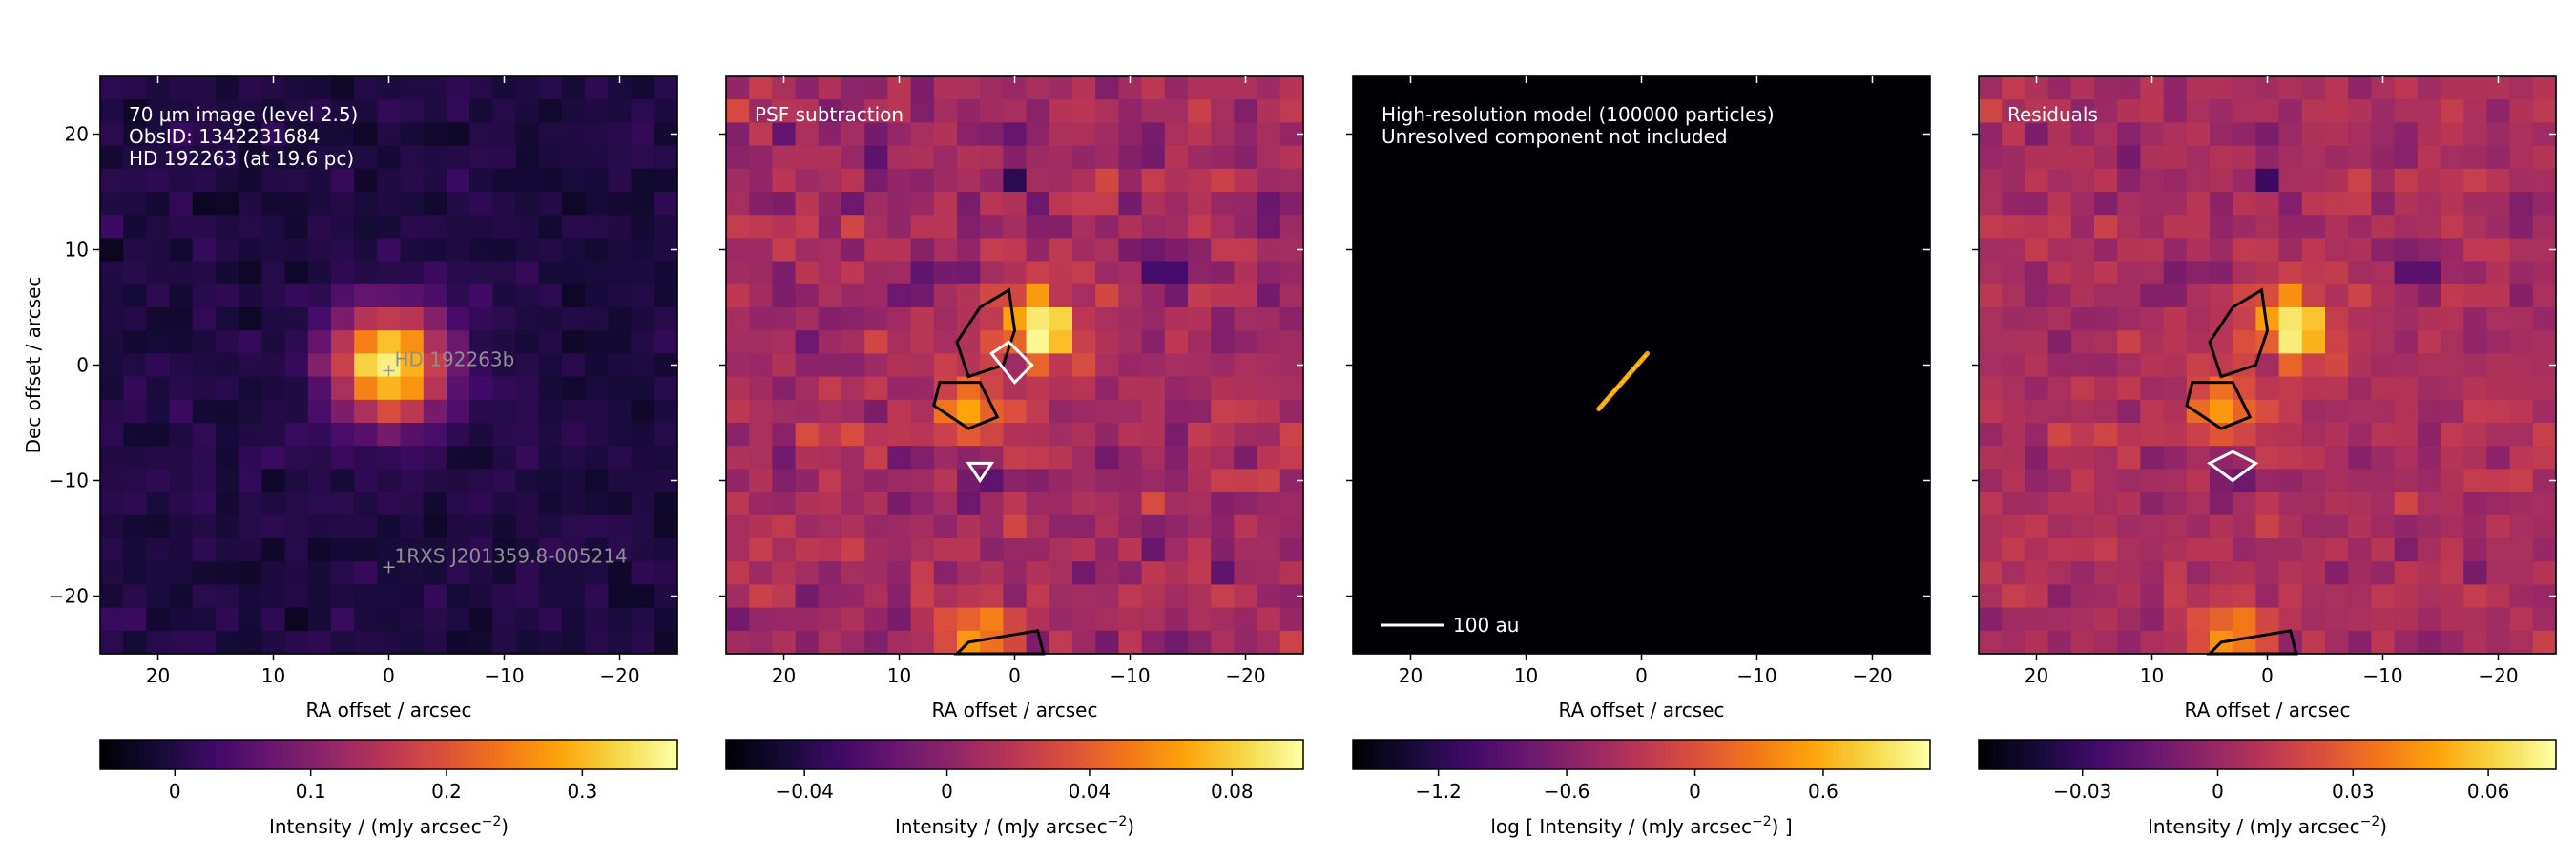 This screenshot has height=859, width=2576. Describe the element at coordinates (504, 675) in the screenshot. I see `x-tick-label: −10` at that location.